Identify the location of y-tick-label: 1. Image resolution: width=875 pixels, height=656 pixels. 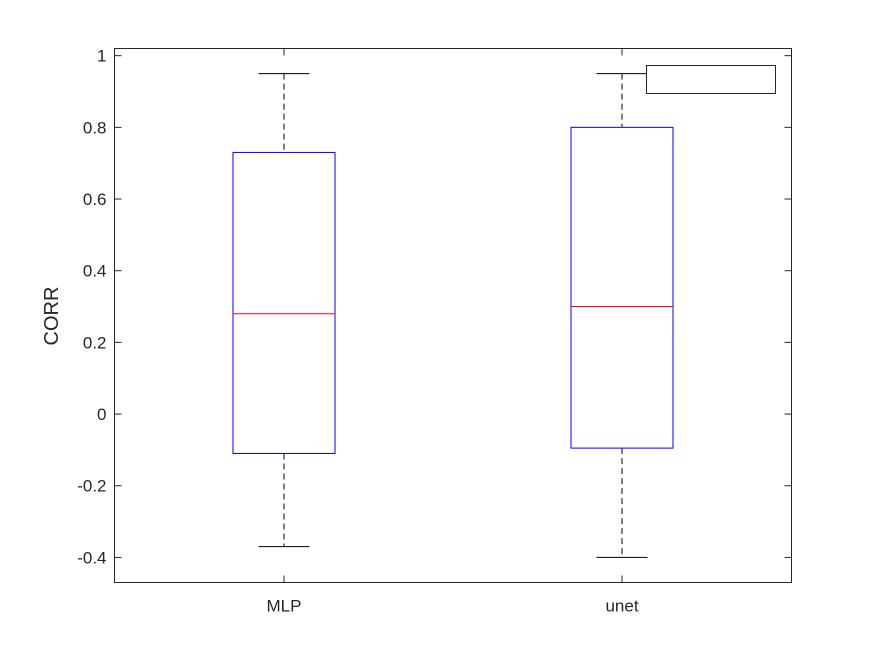
(101, 56).